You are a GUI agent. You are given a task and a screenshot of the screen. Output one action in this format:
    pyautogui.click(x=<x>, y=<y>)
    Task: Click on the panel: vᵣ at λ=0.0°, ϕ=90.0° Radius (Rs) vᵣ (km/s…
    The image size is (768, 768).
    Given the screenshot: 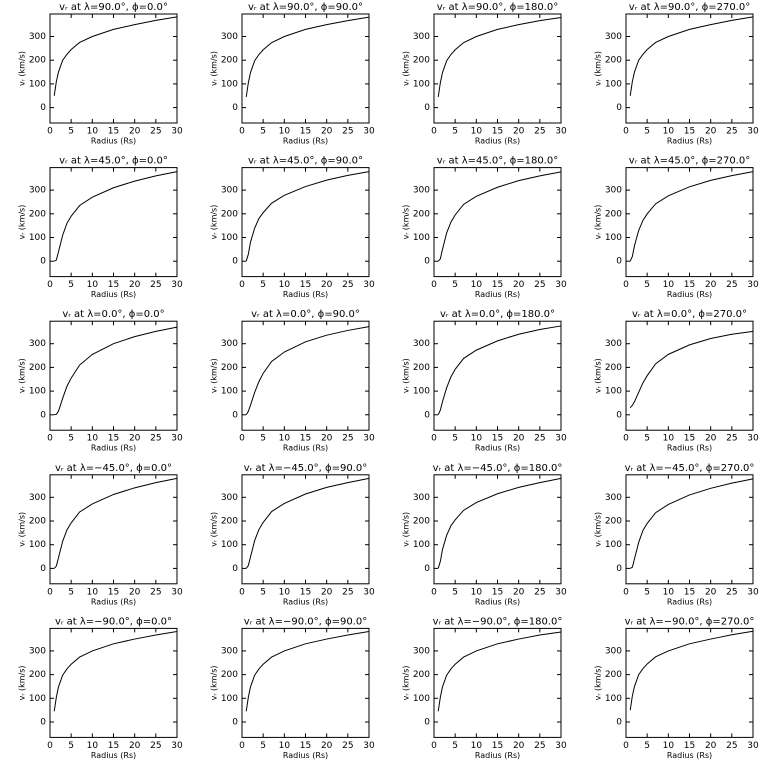 What is the action you would take?
    pyautogui.click(x=292, y=381)
    